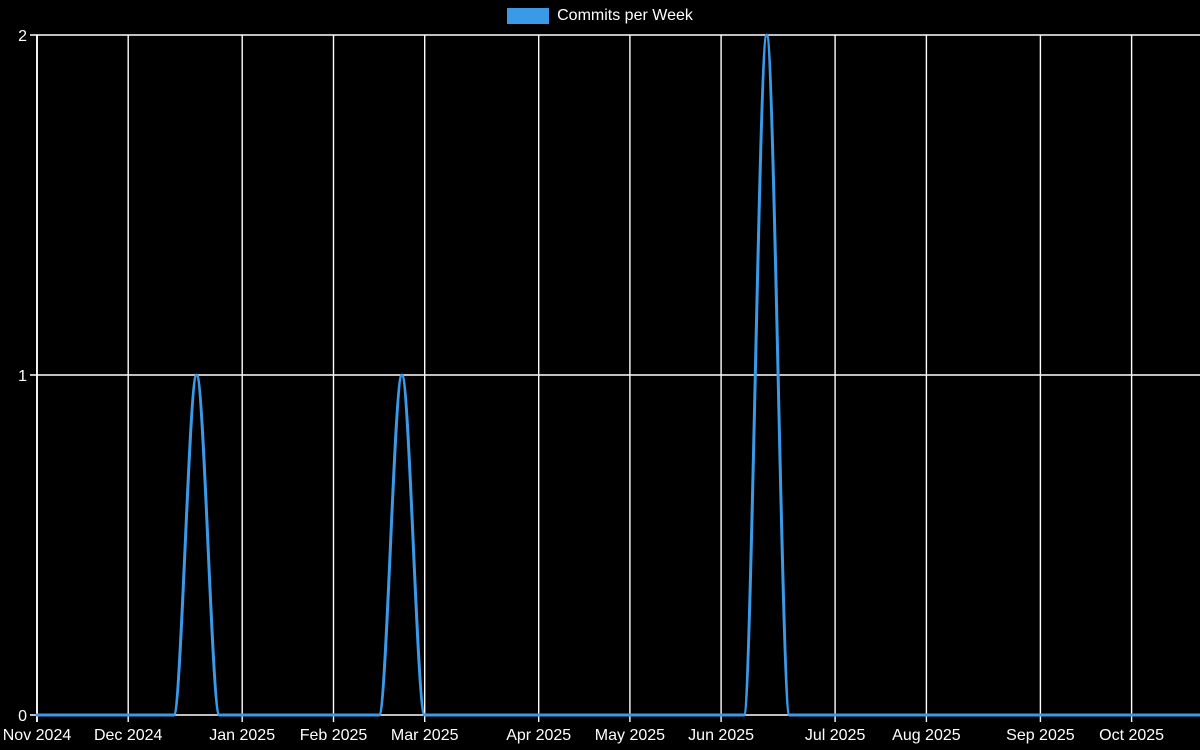  What do you see at coordinates (630, 735) in the screenshot?
I see `x-tick-label: May 2025` at bounding box center [630, 735].